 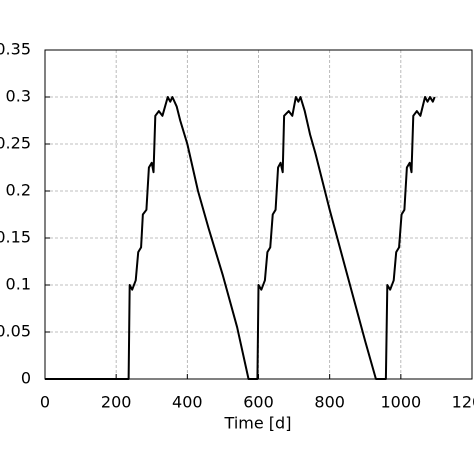 I want to click on x-tick-label: 800, so click(x=329, y=402).